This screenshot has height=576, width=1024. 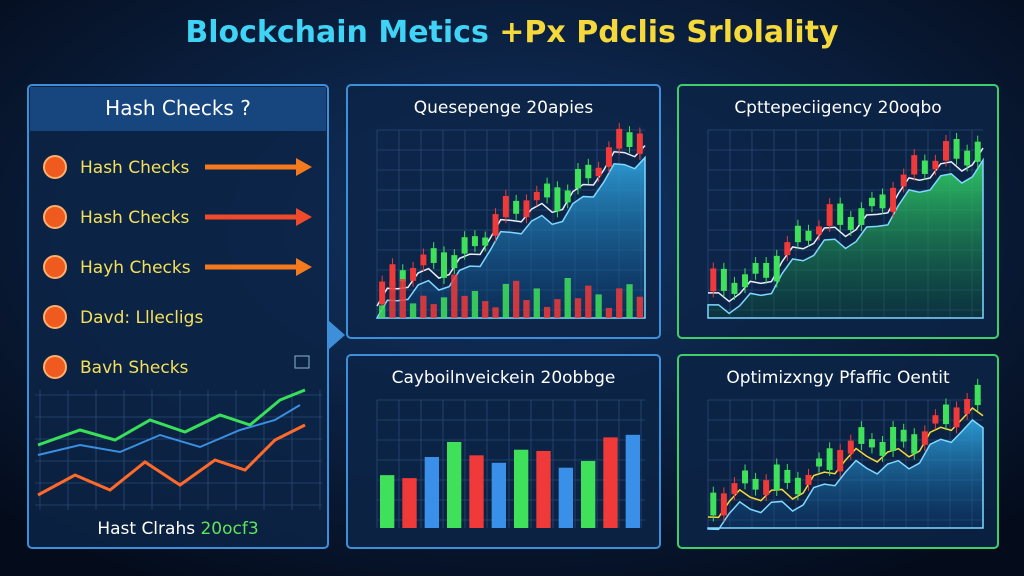 What do you see at coordinates (177, 529) in the screenshot?
I see `sidebar-footer: Hast Clrahs 20ocf3` at bounding box center [177, 529].